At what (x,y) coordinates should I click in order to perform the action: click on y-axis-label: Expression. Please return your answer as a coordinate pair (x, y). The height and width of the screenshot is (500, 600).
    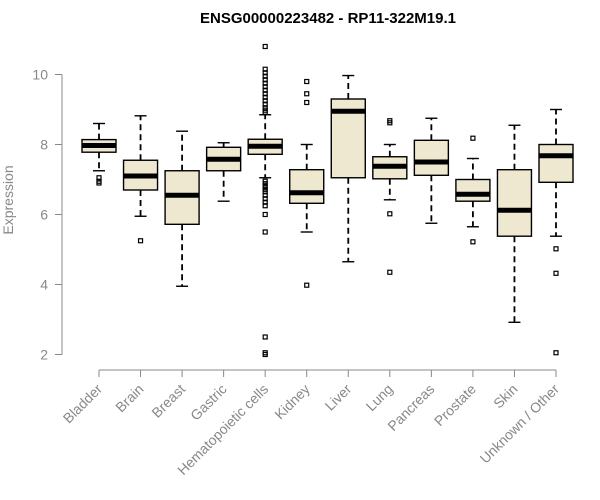
    Looking at the image, I should click on (8, 199).